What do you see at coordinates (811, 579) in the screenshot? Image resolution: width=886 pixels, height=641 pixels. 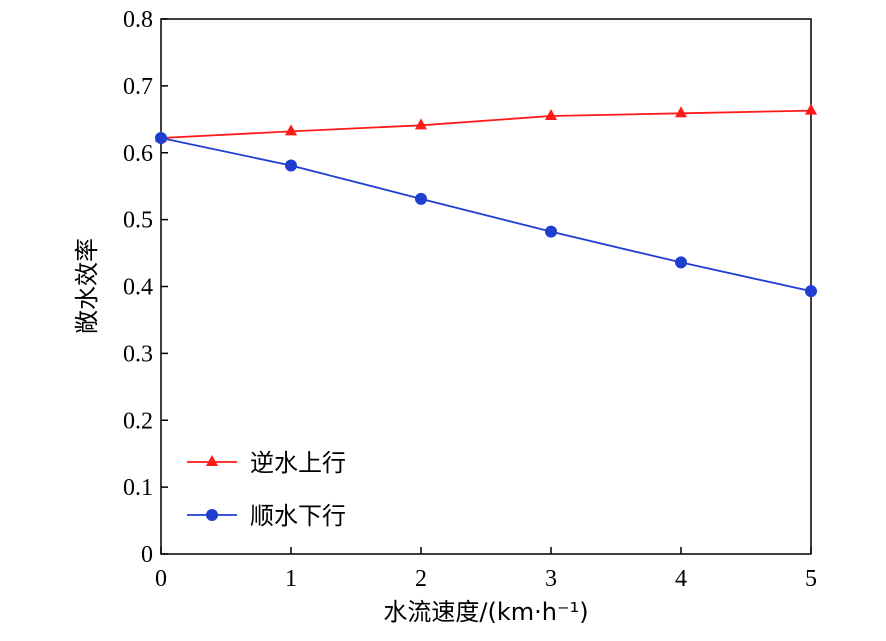 I see `x-tick-label: 5` at bounding box center [811, 579].